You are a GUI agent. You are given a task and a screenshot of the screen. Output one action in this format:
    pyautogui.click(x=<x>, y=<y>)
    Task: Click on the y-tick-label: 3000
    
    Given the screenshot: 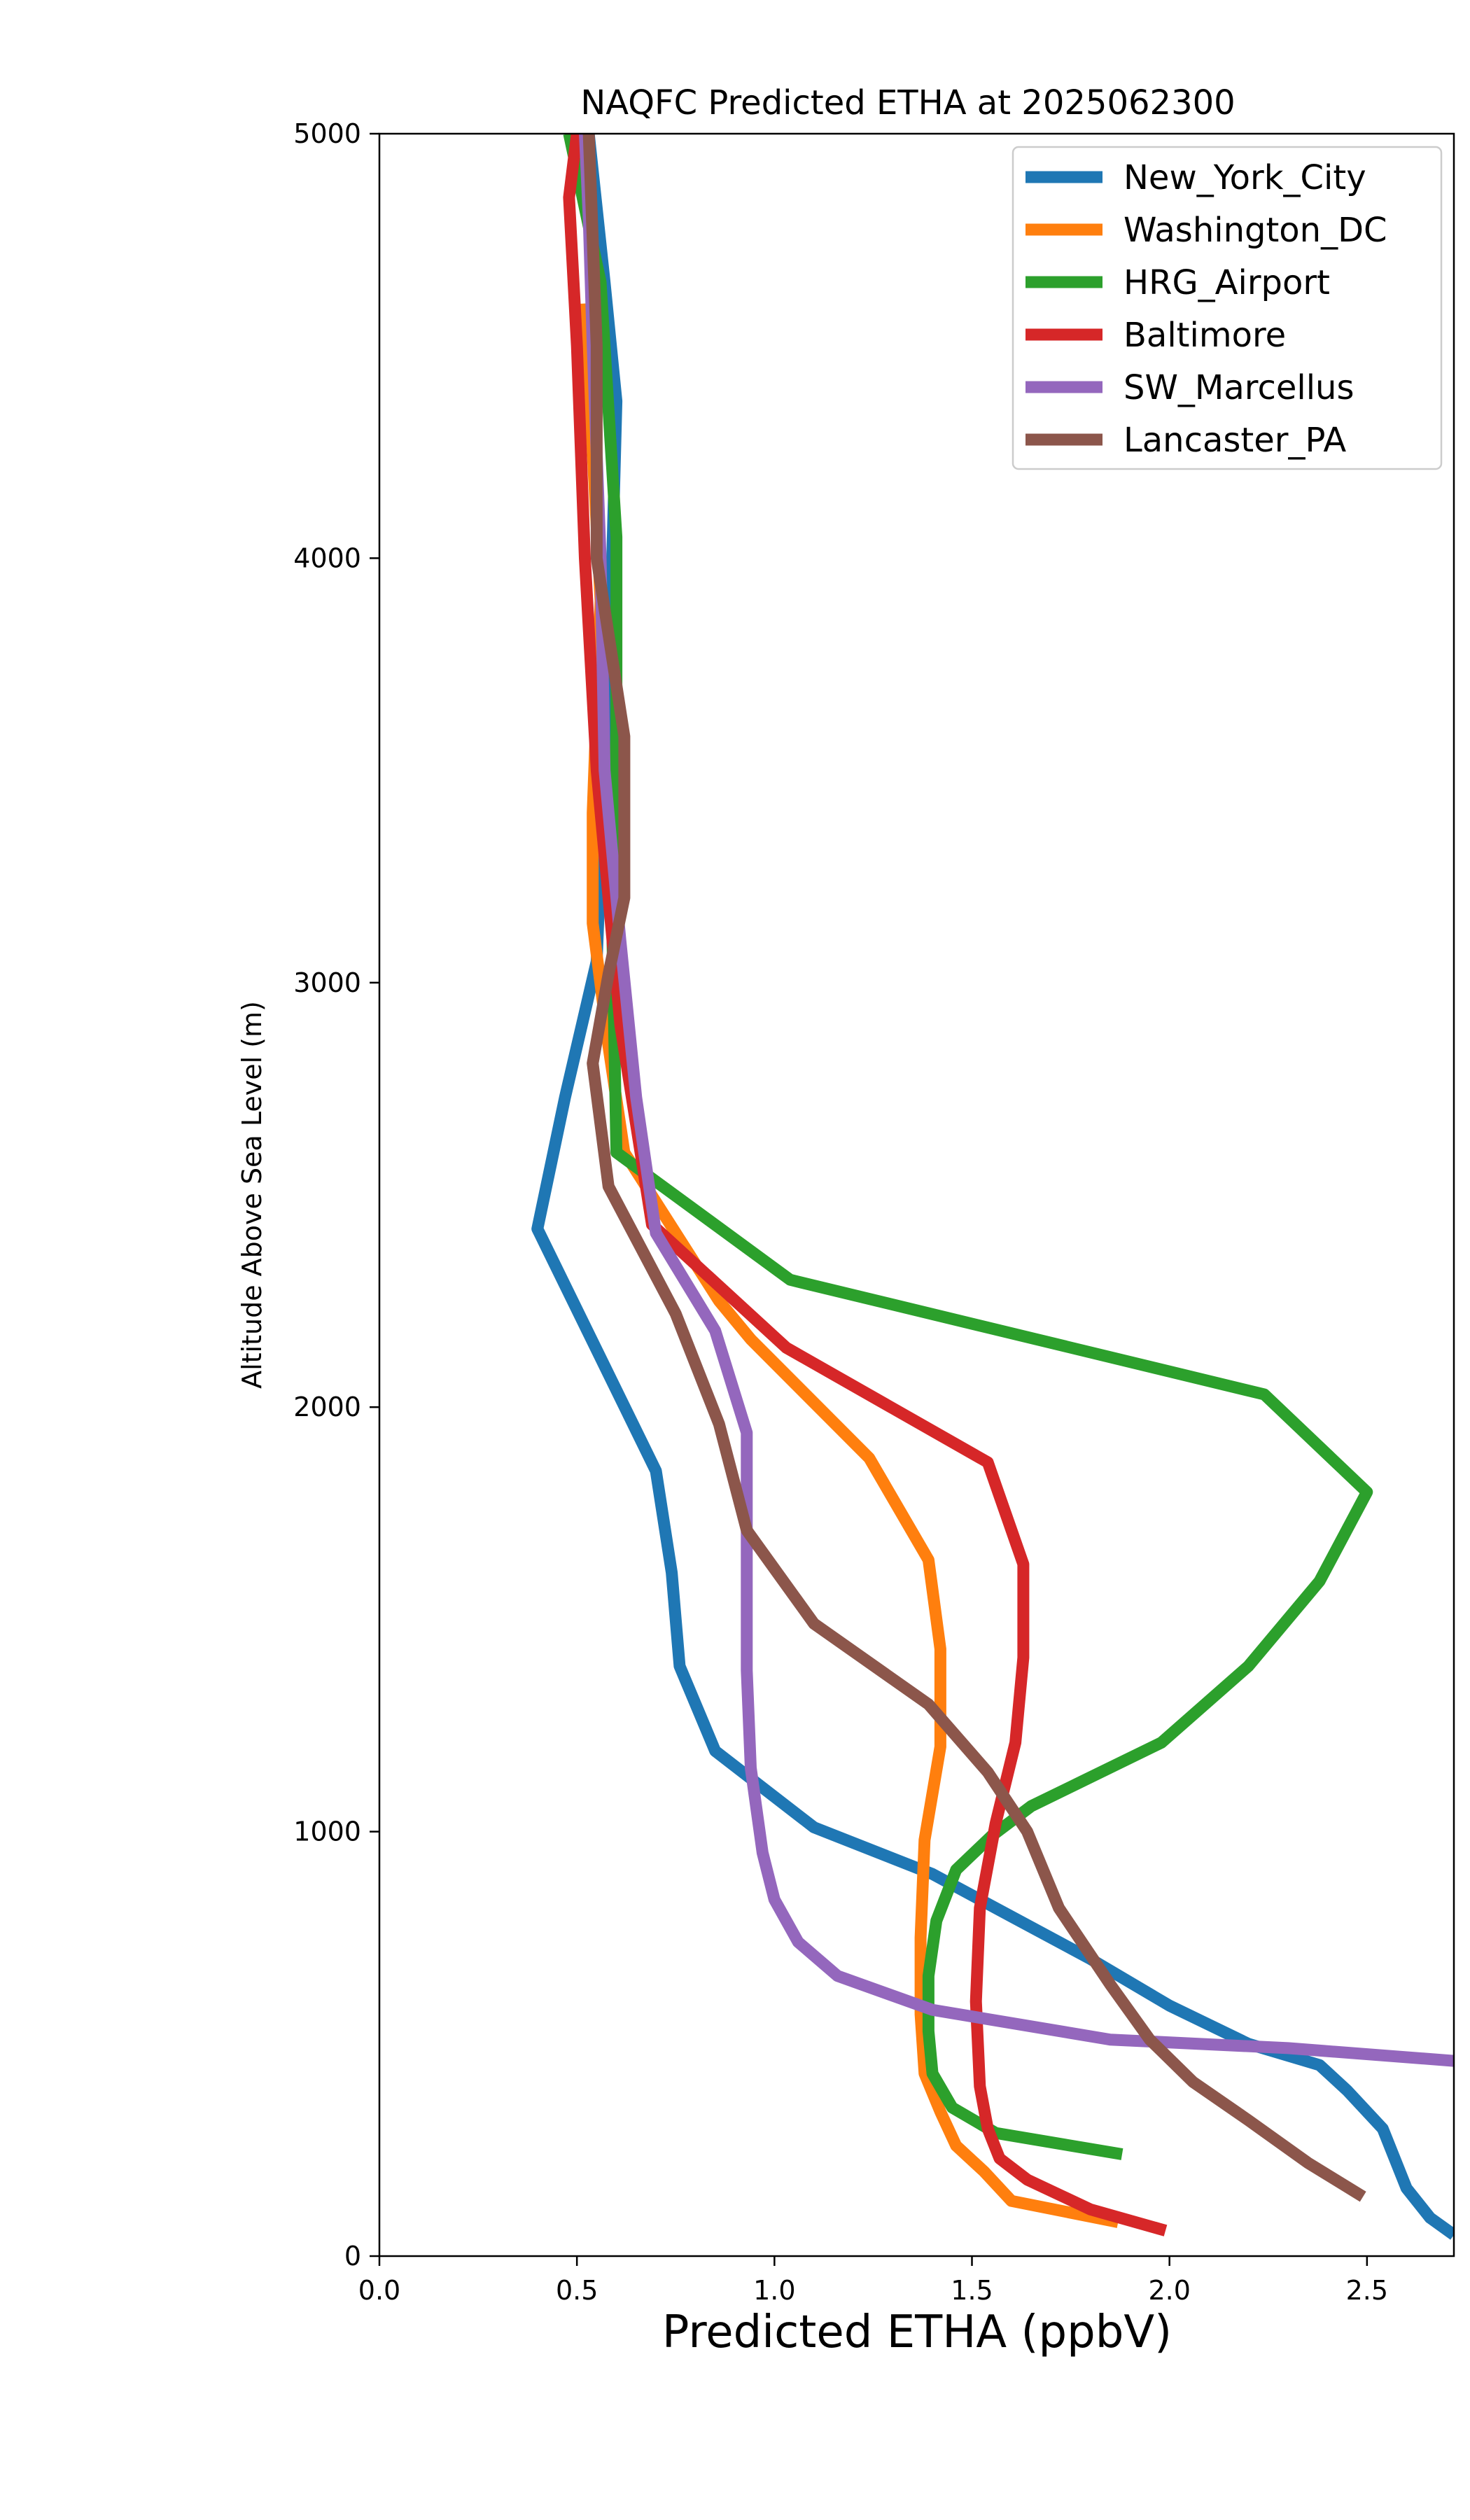 What is the action you would take?
    pyautogui.click(x=327, y=982)
    